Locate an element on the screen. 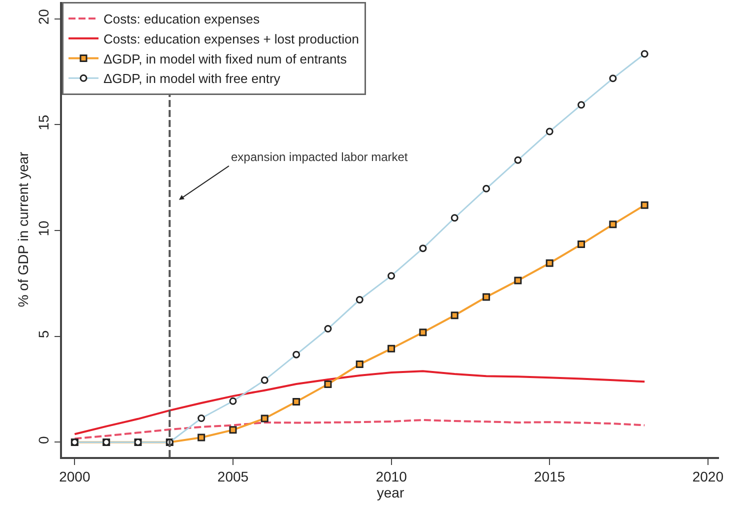  x-tick-label: 2020 is located at coordinates (708, 476).